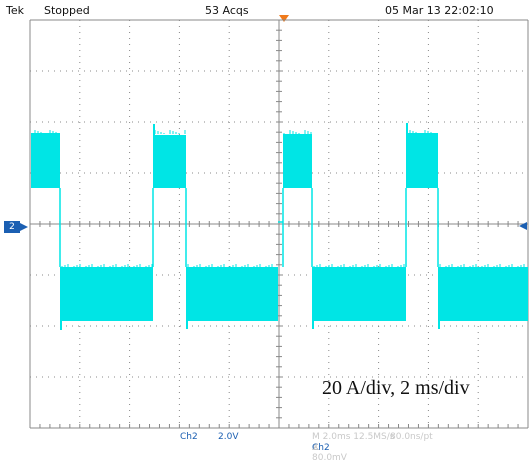 The image size is (531, 463). I want to click on datetime-label: 05 Mar 13 22:02:10, so click(439, 10).